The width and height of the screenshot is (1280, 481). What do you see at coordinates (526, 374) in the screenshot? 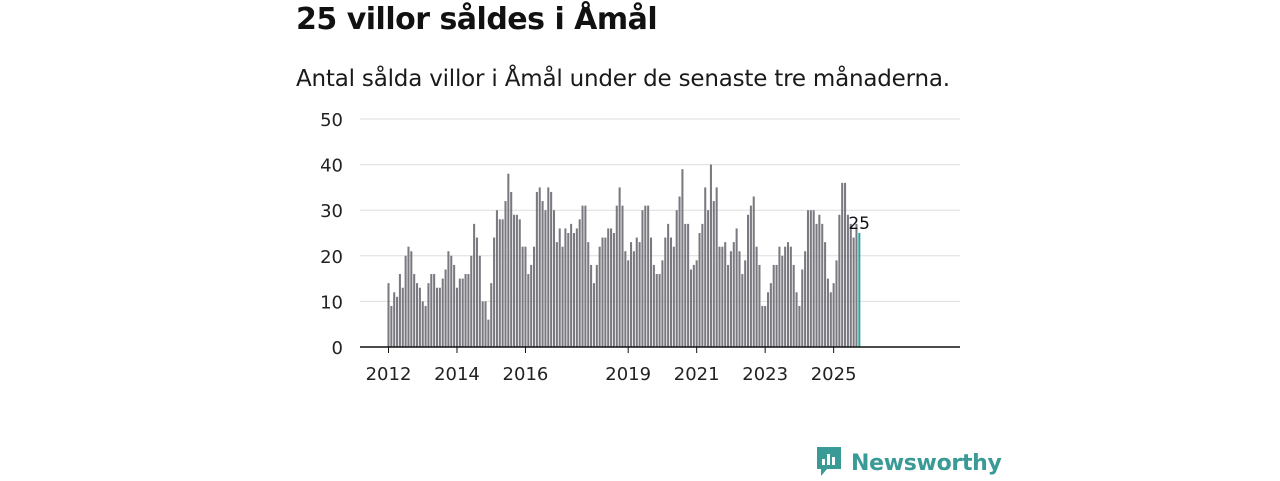
I see `x-tick-label: 2016` at bounding box center [526, 374].